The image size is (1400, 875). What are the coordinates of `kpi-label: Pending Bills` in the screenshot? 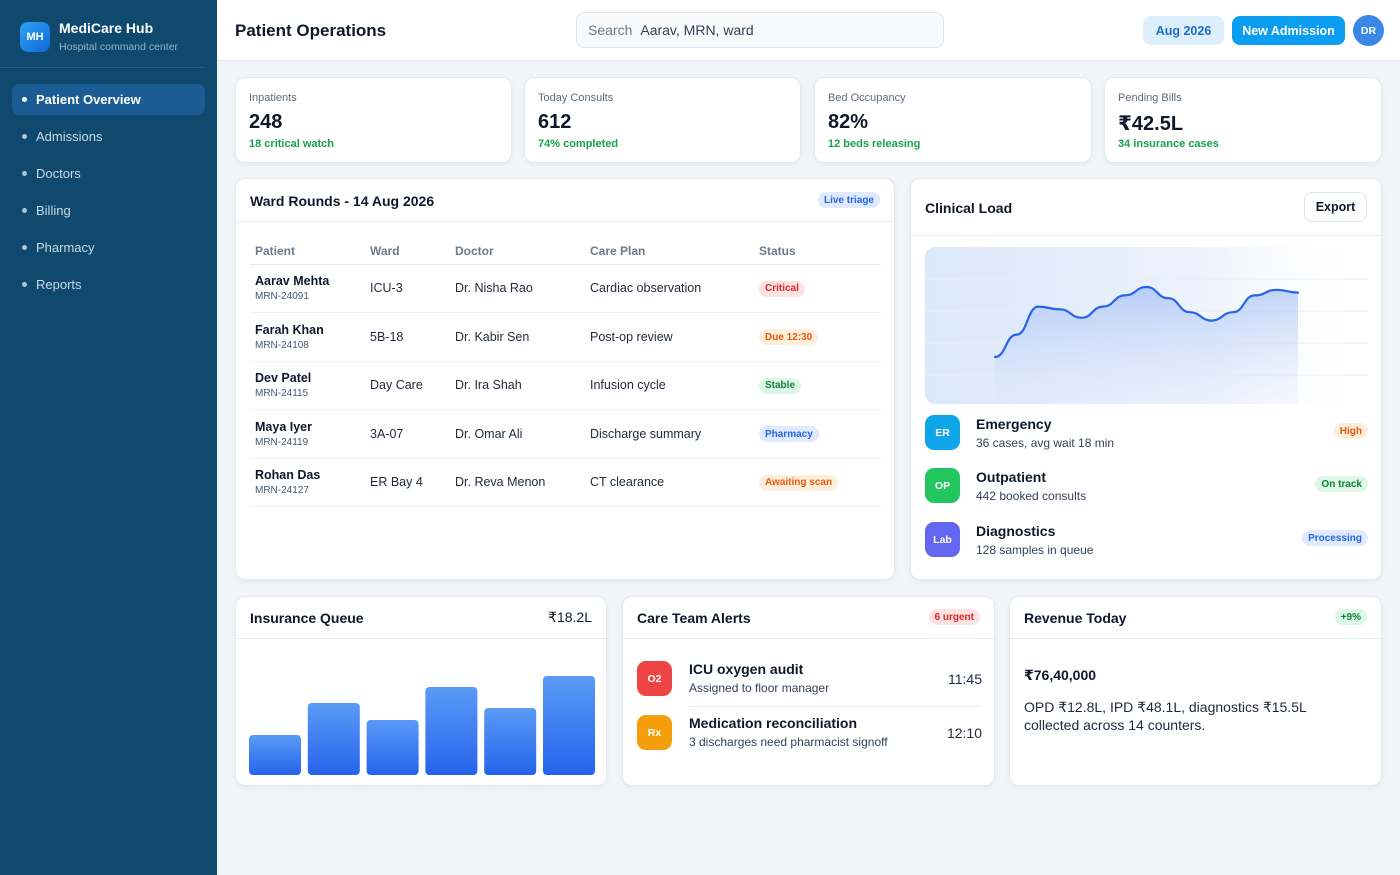 It's located at (1150, 98).